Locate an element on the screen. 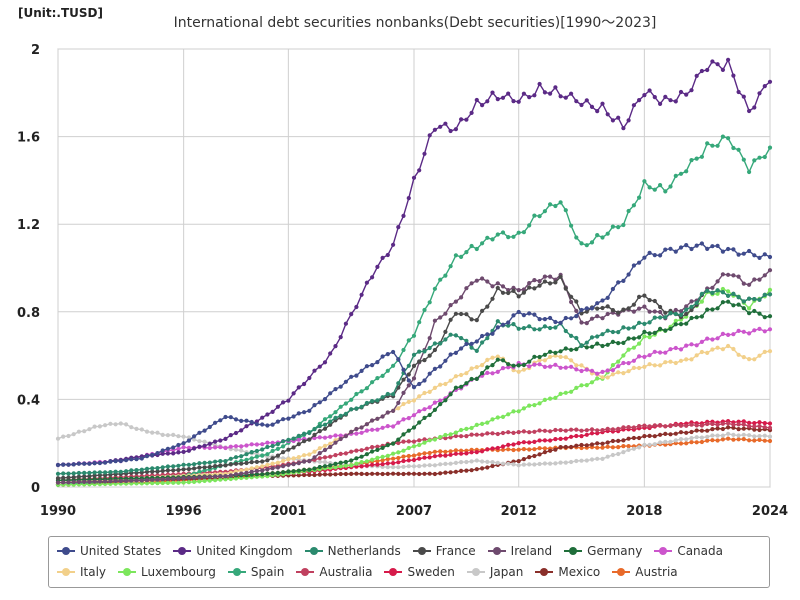  legend-label: Canada is located at coordinates (700, 550).